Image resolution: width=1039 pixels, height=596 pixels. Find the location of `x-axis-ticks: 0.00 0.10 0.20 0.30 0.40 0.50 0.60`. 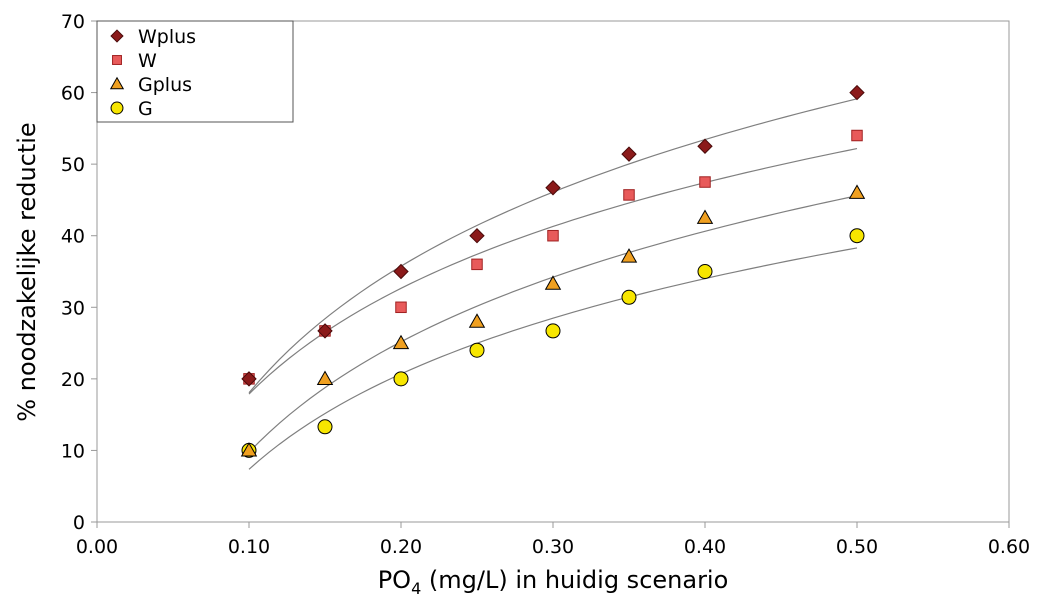

x-axis-ticks: 0.00 0.10 0.20 0.30 0.40 0.50 0.60 is located at coordinates (553, 540).